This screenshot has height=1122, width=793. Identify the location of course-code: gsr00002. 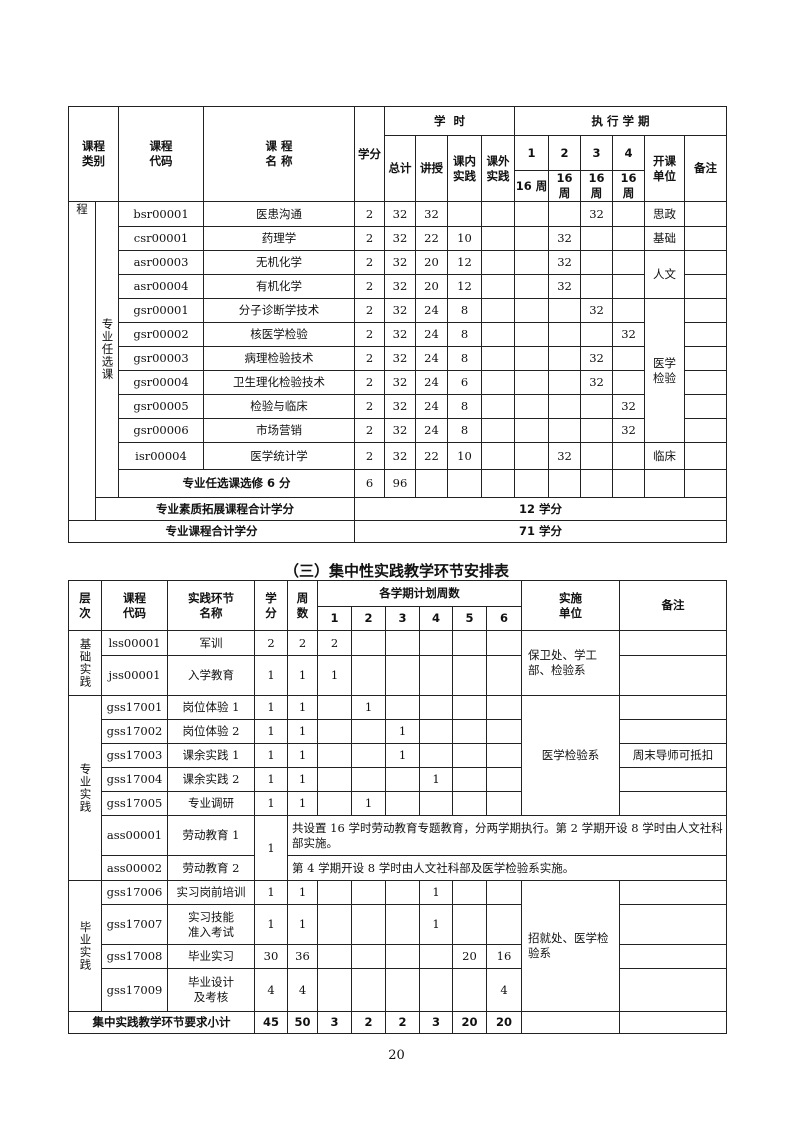
(161, 334).